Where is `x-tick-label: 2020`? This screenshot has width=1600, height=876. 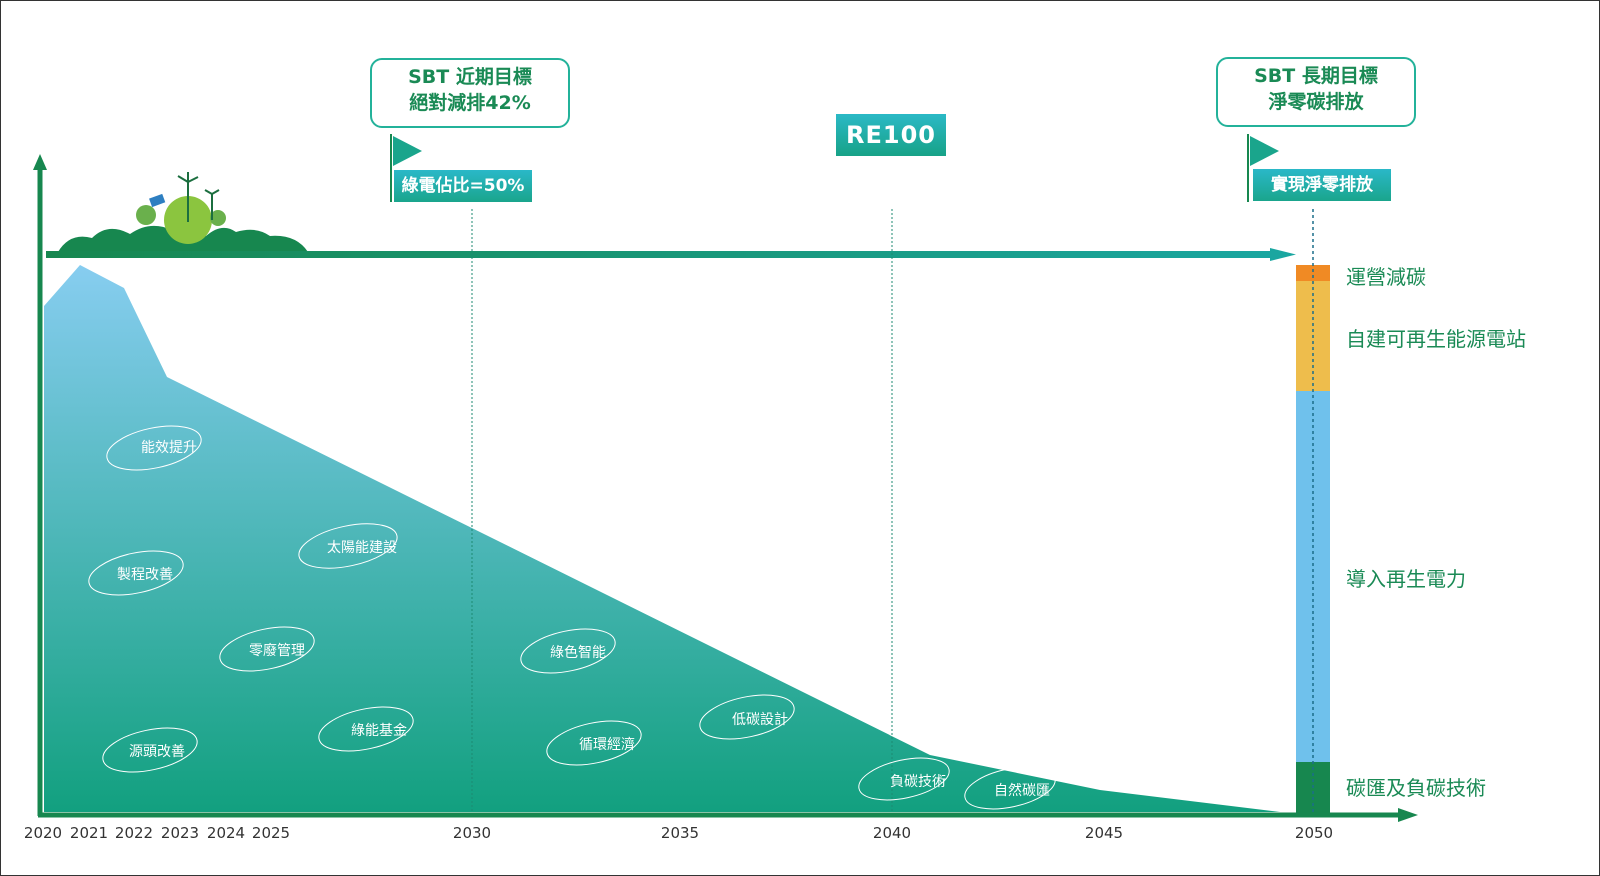
x-tick-label: 2020 is located at coordinates (43, 833).